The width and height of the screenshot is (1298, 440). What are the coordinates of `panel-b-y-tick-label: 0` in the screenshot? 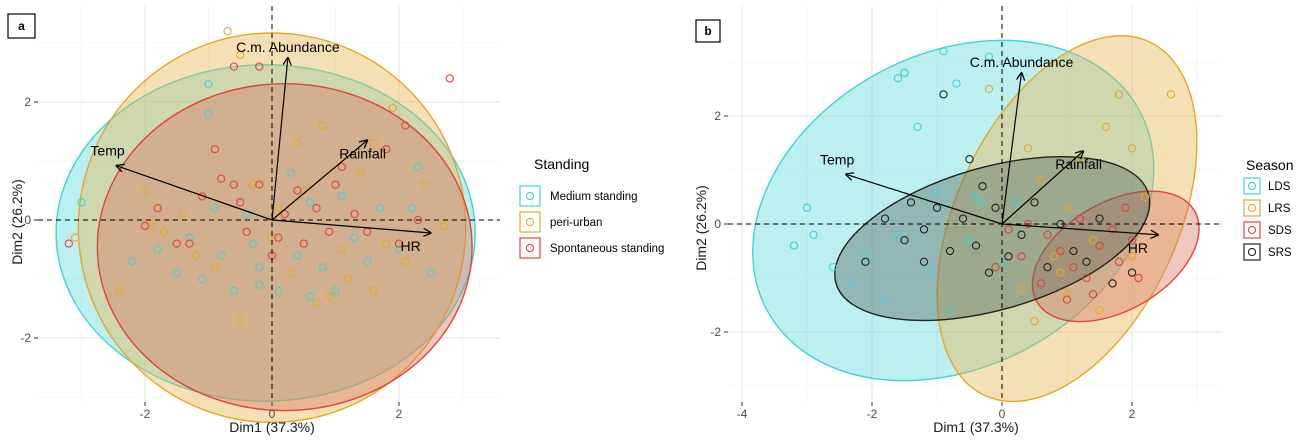 It's located at (717, 224).